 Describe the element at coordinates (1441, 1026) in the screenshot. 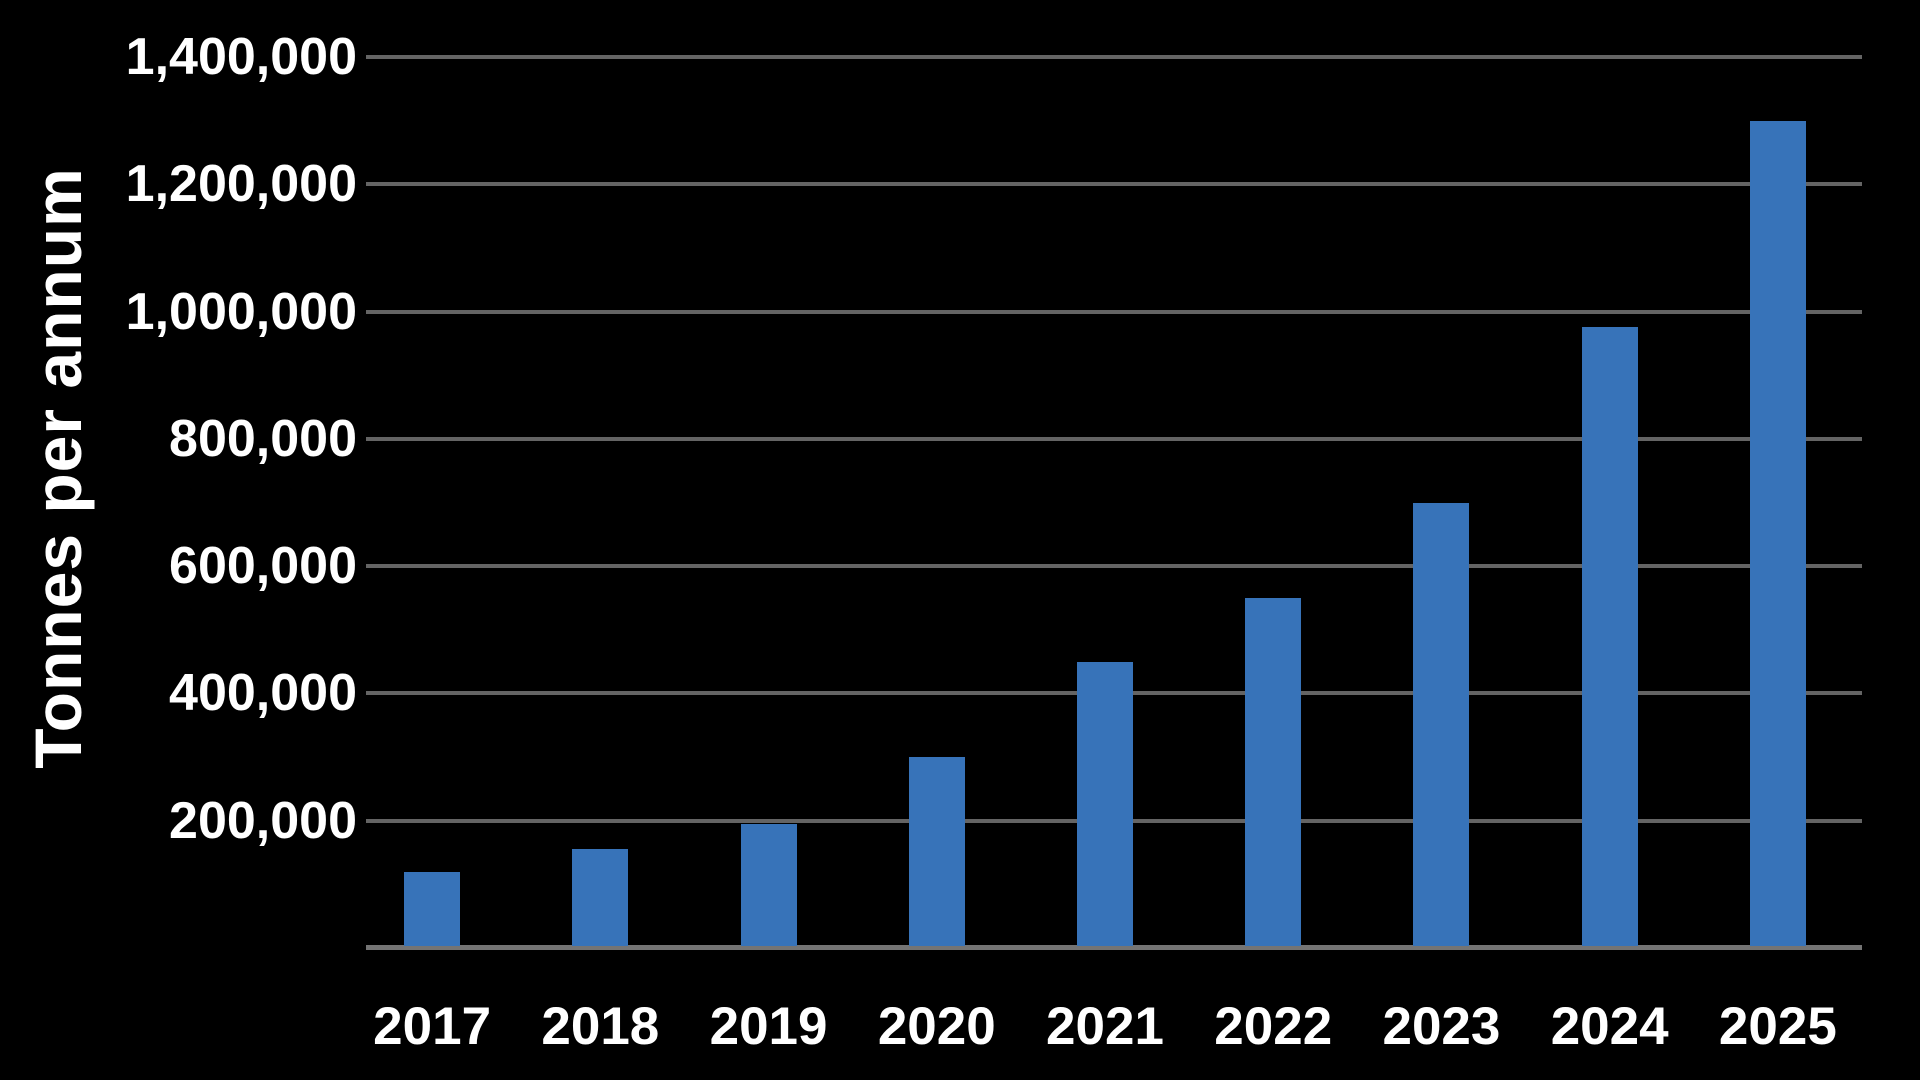

I see `x-tick-label: 2023` at that location.